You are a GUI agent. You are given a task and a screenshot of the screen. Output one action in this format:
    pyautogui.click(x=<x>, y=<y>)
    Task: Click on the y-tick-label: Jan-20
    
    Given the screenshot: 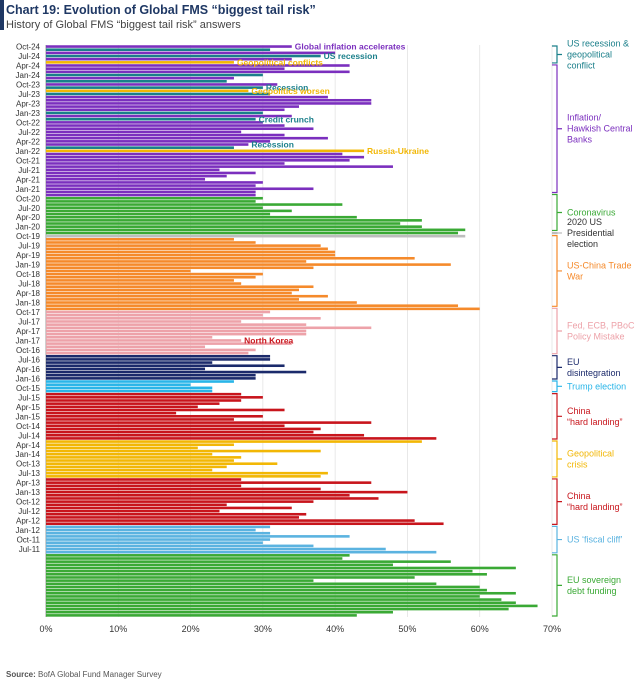 What is the action you would take?
    pyautogui.click(x=28, y=227)
    